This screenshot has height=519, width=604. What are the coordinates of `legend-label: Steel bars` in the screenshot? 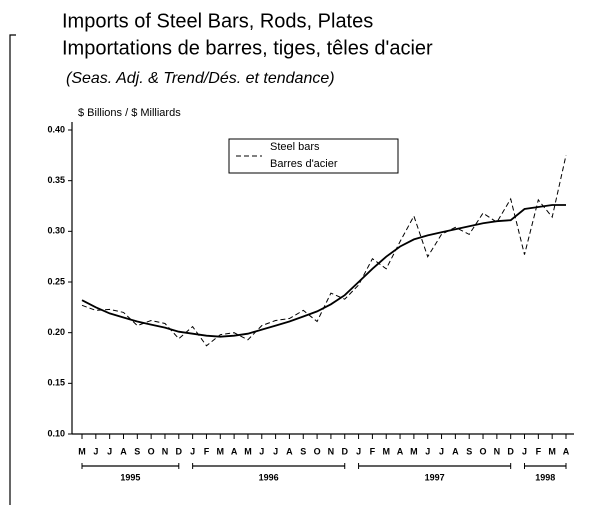 It's located at (295, 147).